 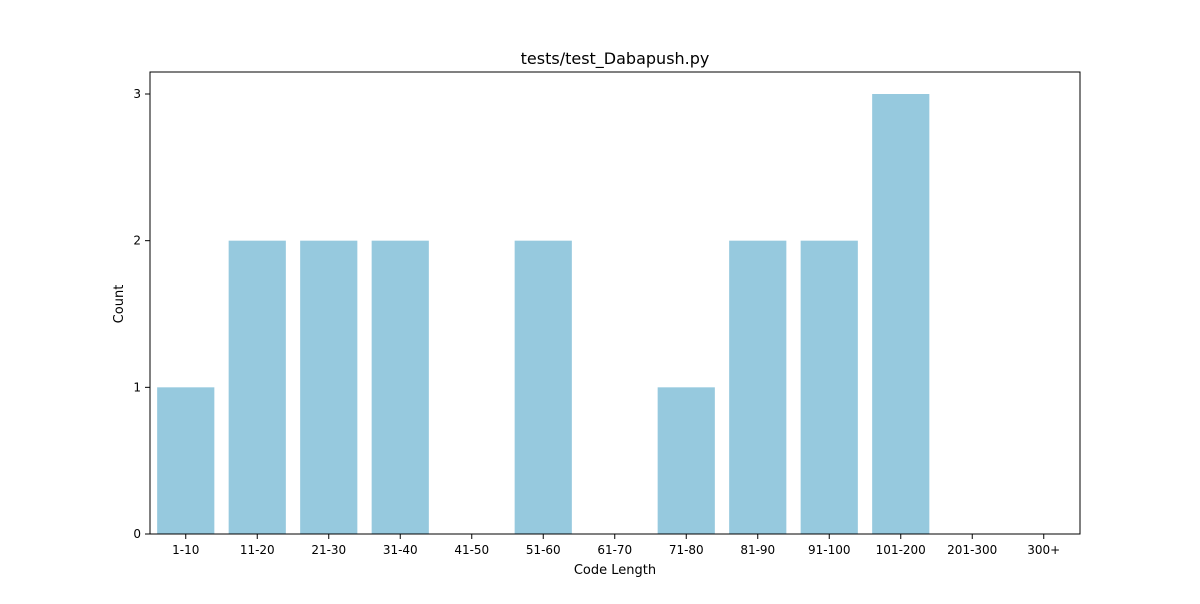 I want to click on x-tick-label: 21-30, so click(x=328, y=550).